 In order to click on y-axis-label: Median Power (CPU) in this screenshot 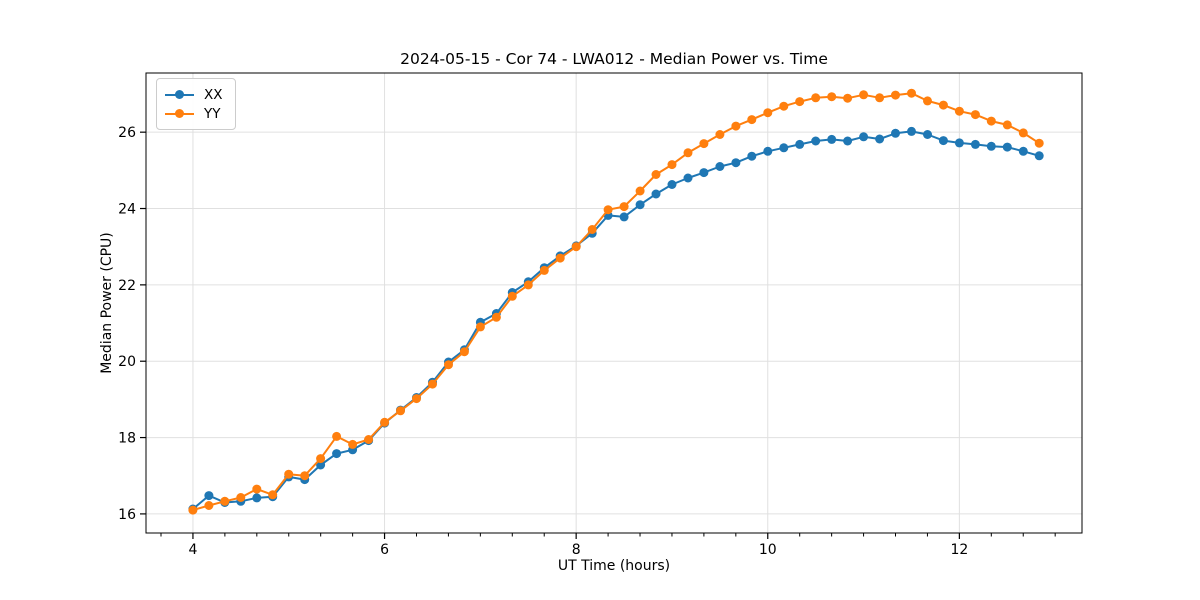, I will do `click(107, 303)`.